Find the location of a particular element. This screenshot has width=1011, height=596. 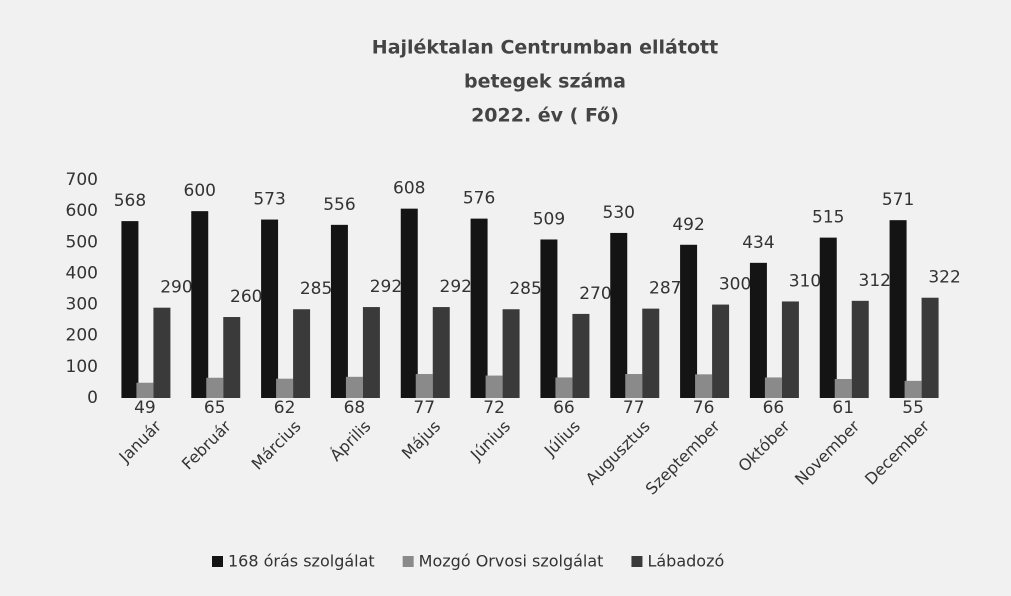

legend-label: Mozgó Orvosi szolgálat is located at coordinates (511, 561).